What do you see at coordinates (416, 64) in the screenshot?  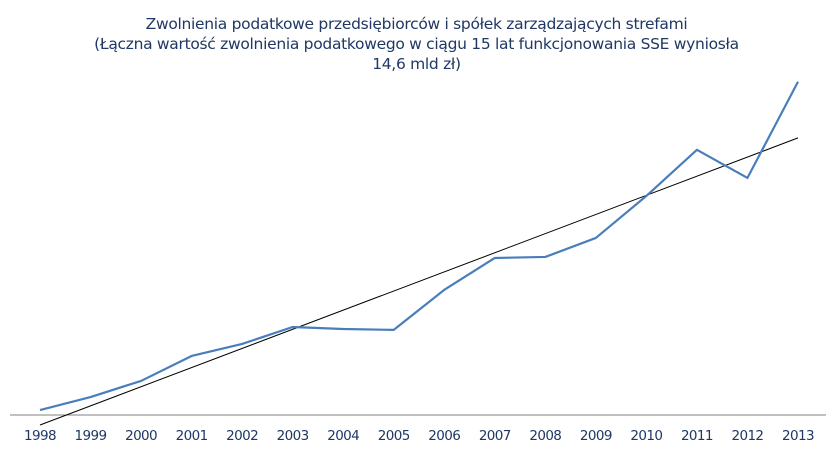 I see `title-line-3: 14,6 mld zł)` at bounding box center [416, 64].